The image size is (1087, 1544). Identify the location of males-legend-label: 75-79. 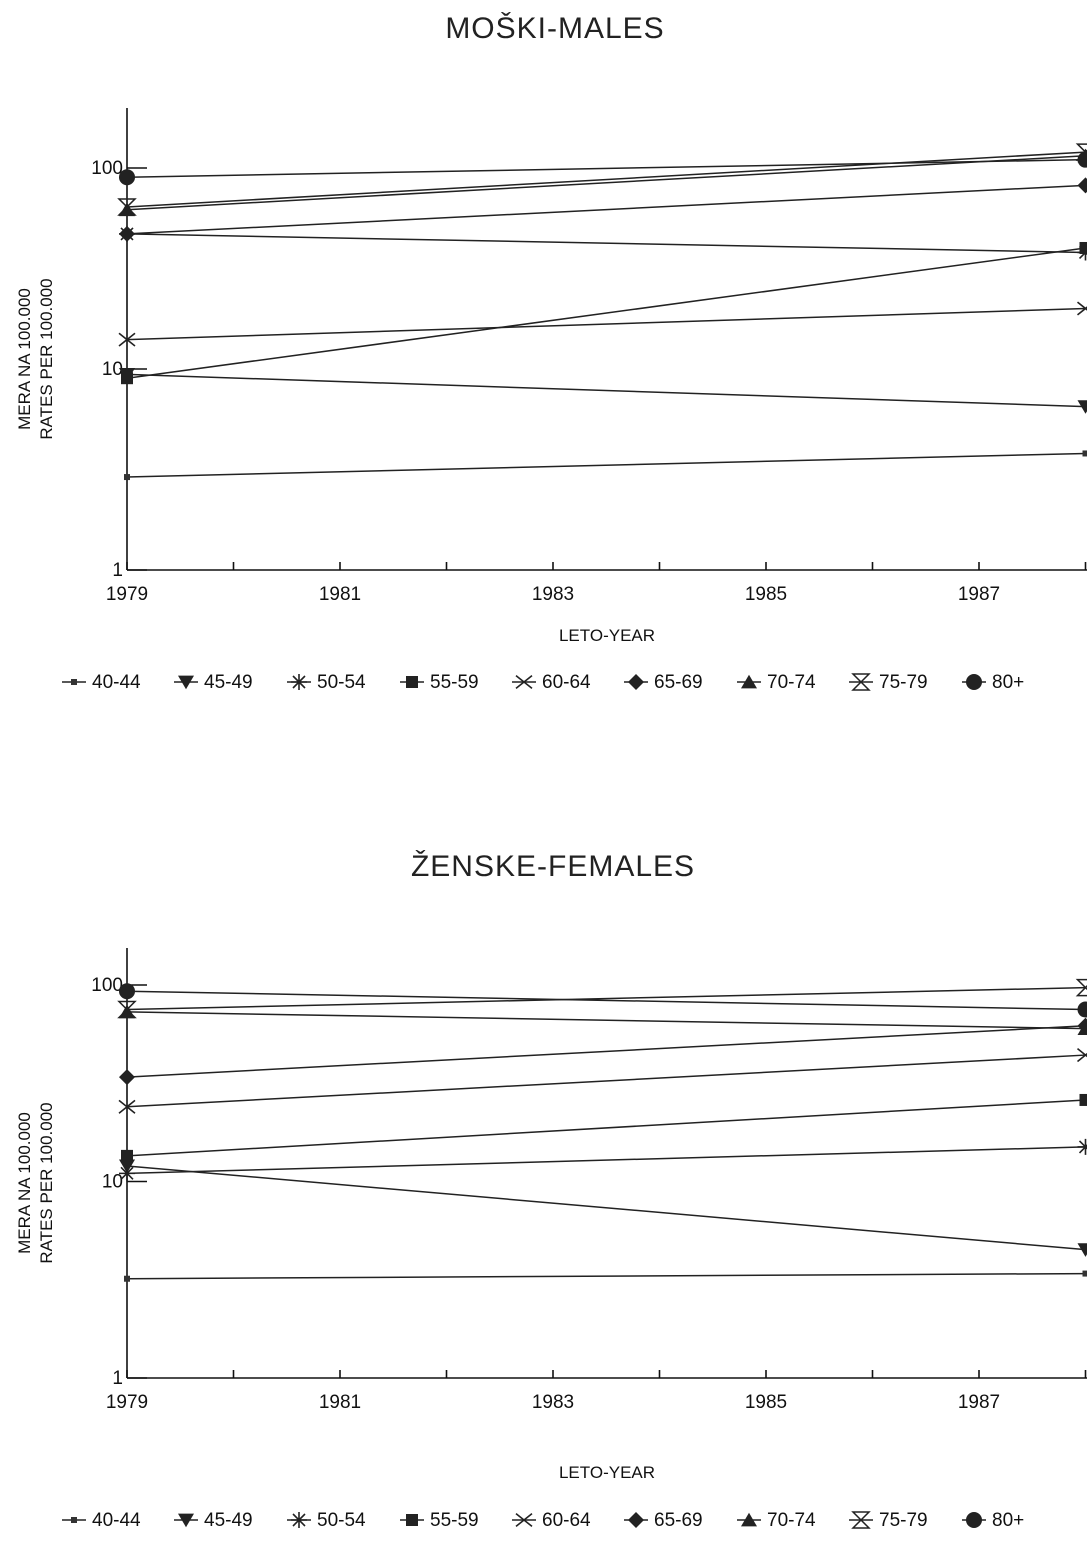
(903, 682).